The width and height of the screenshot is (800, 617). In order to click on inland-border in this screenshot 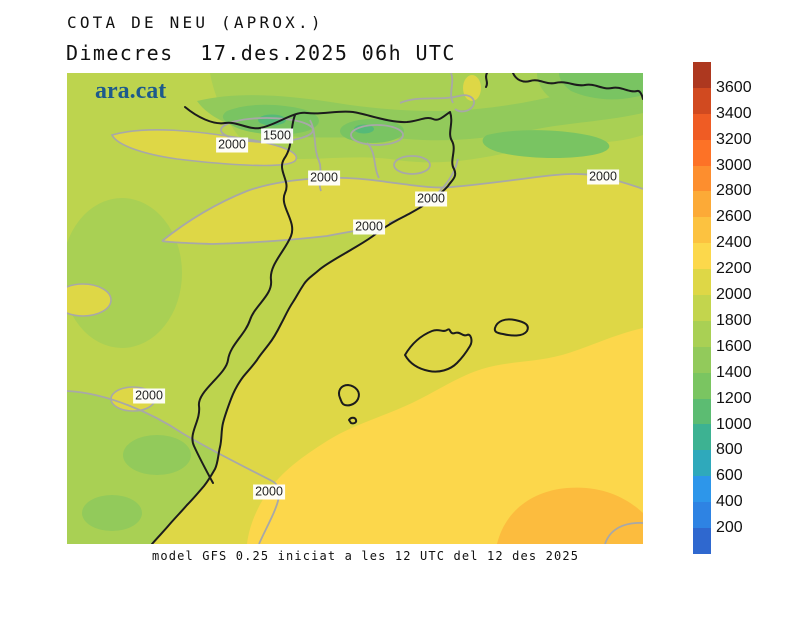, I will do `click(243, 299)`.